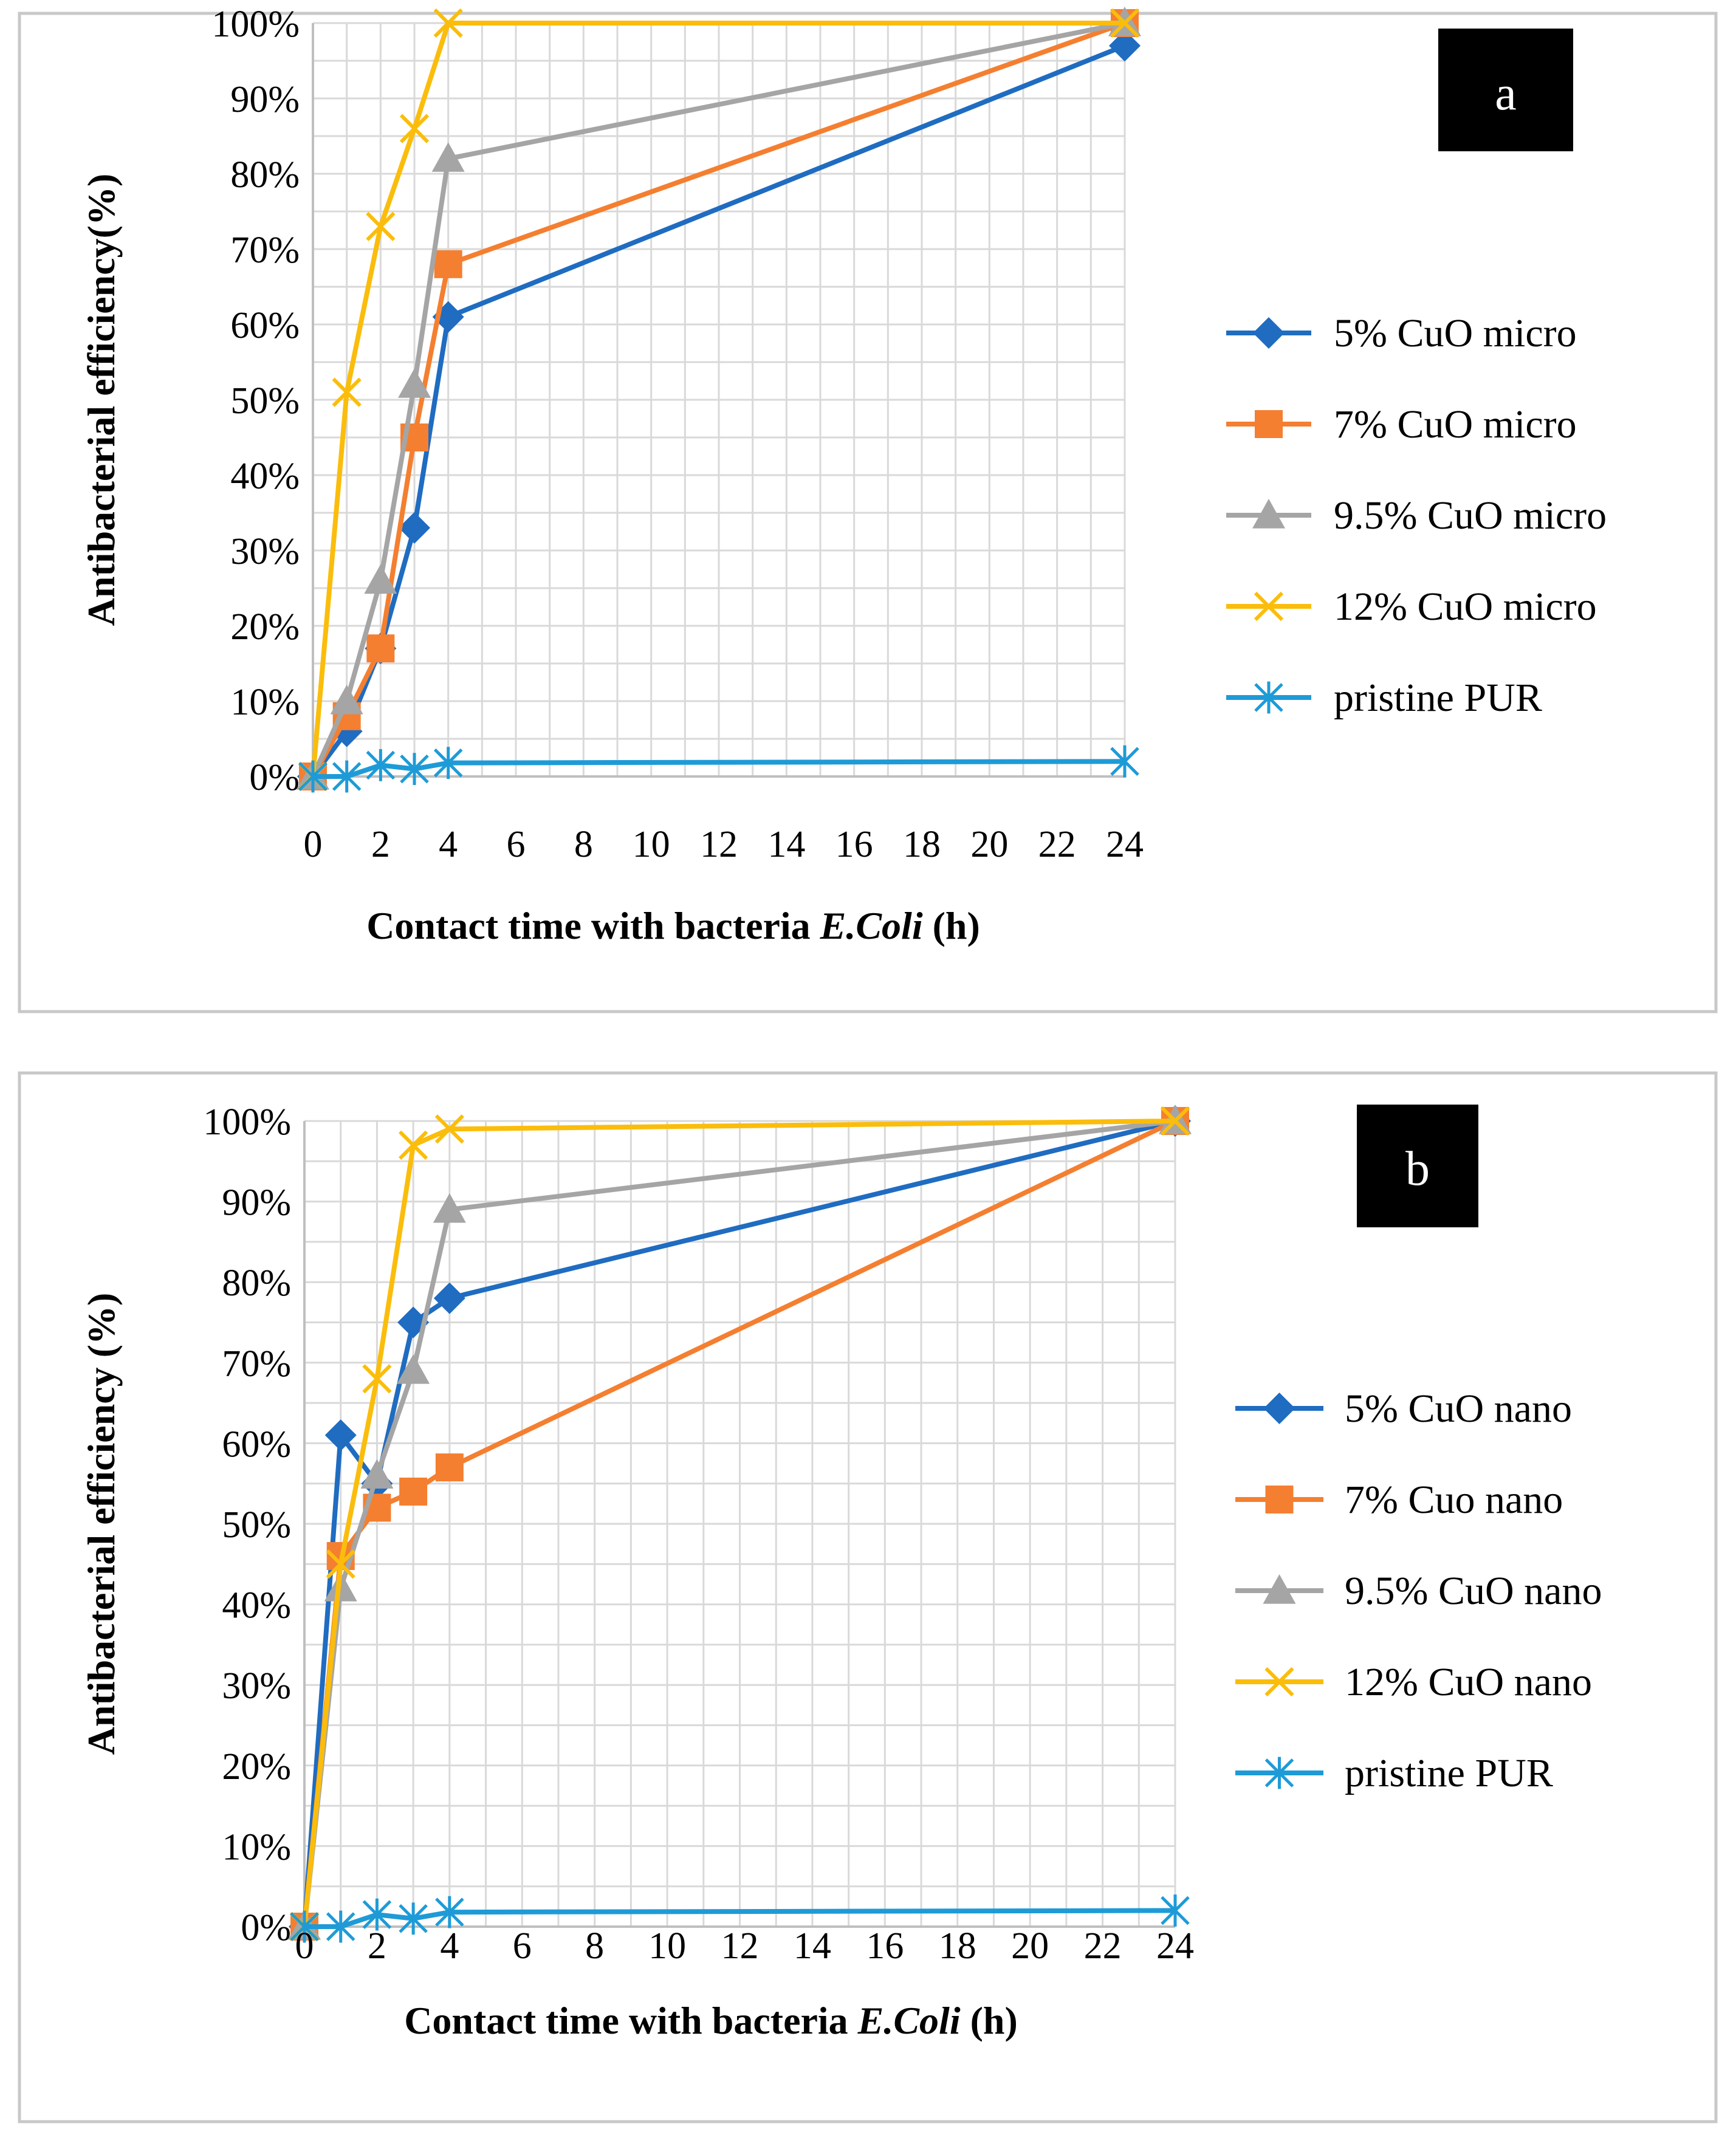 The image size is (1736, 2132). I want to click on panel-label: a, so click(1506, 93).